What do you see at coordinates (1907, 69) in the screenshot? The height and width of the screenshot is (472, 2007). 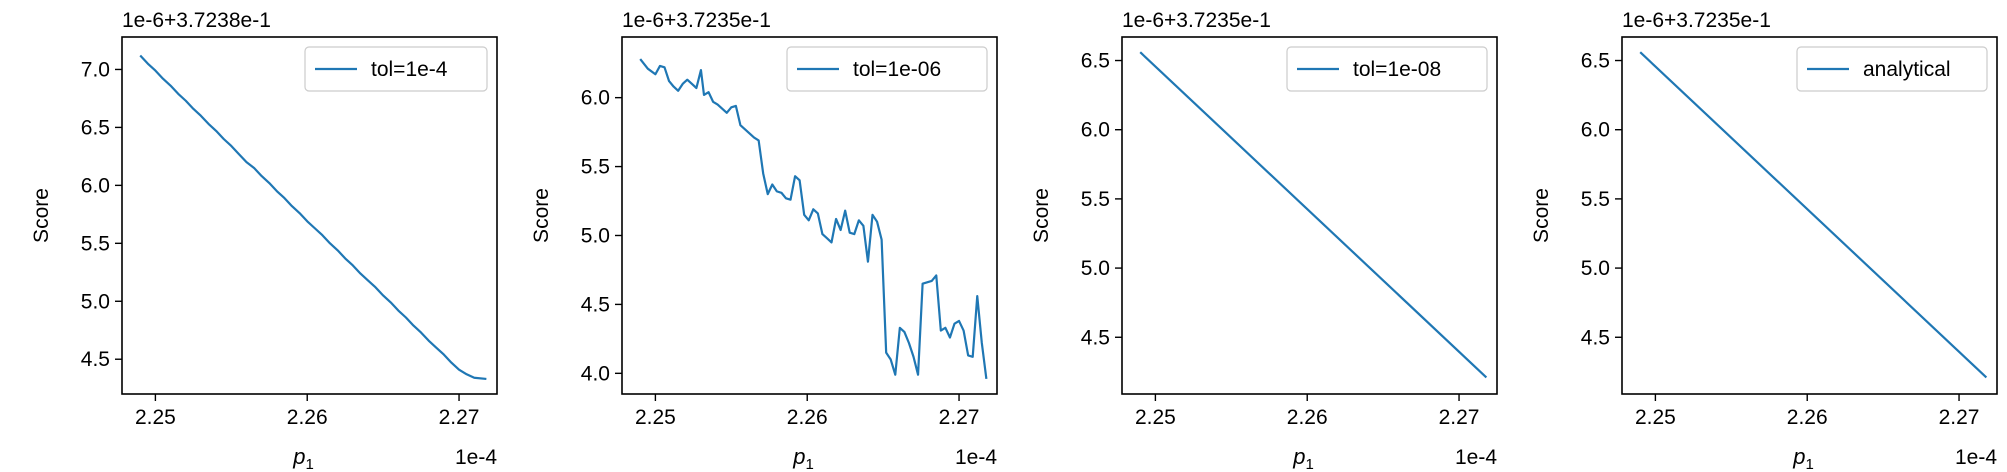 I see `legend-label: analytical` at bounding box center [1907, 69].